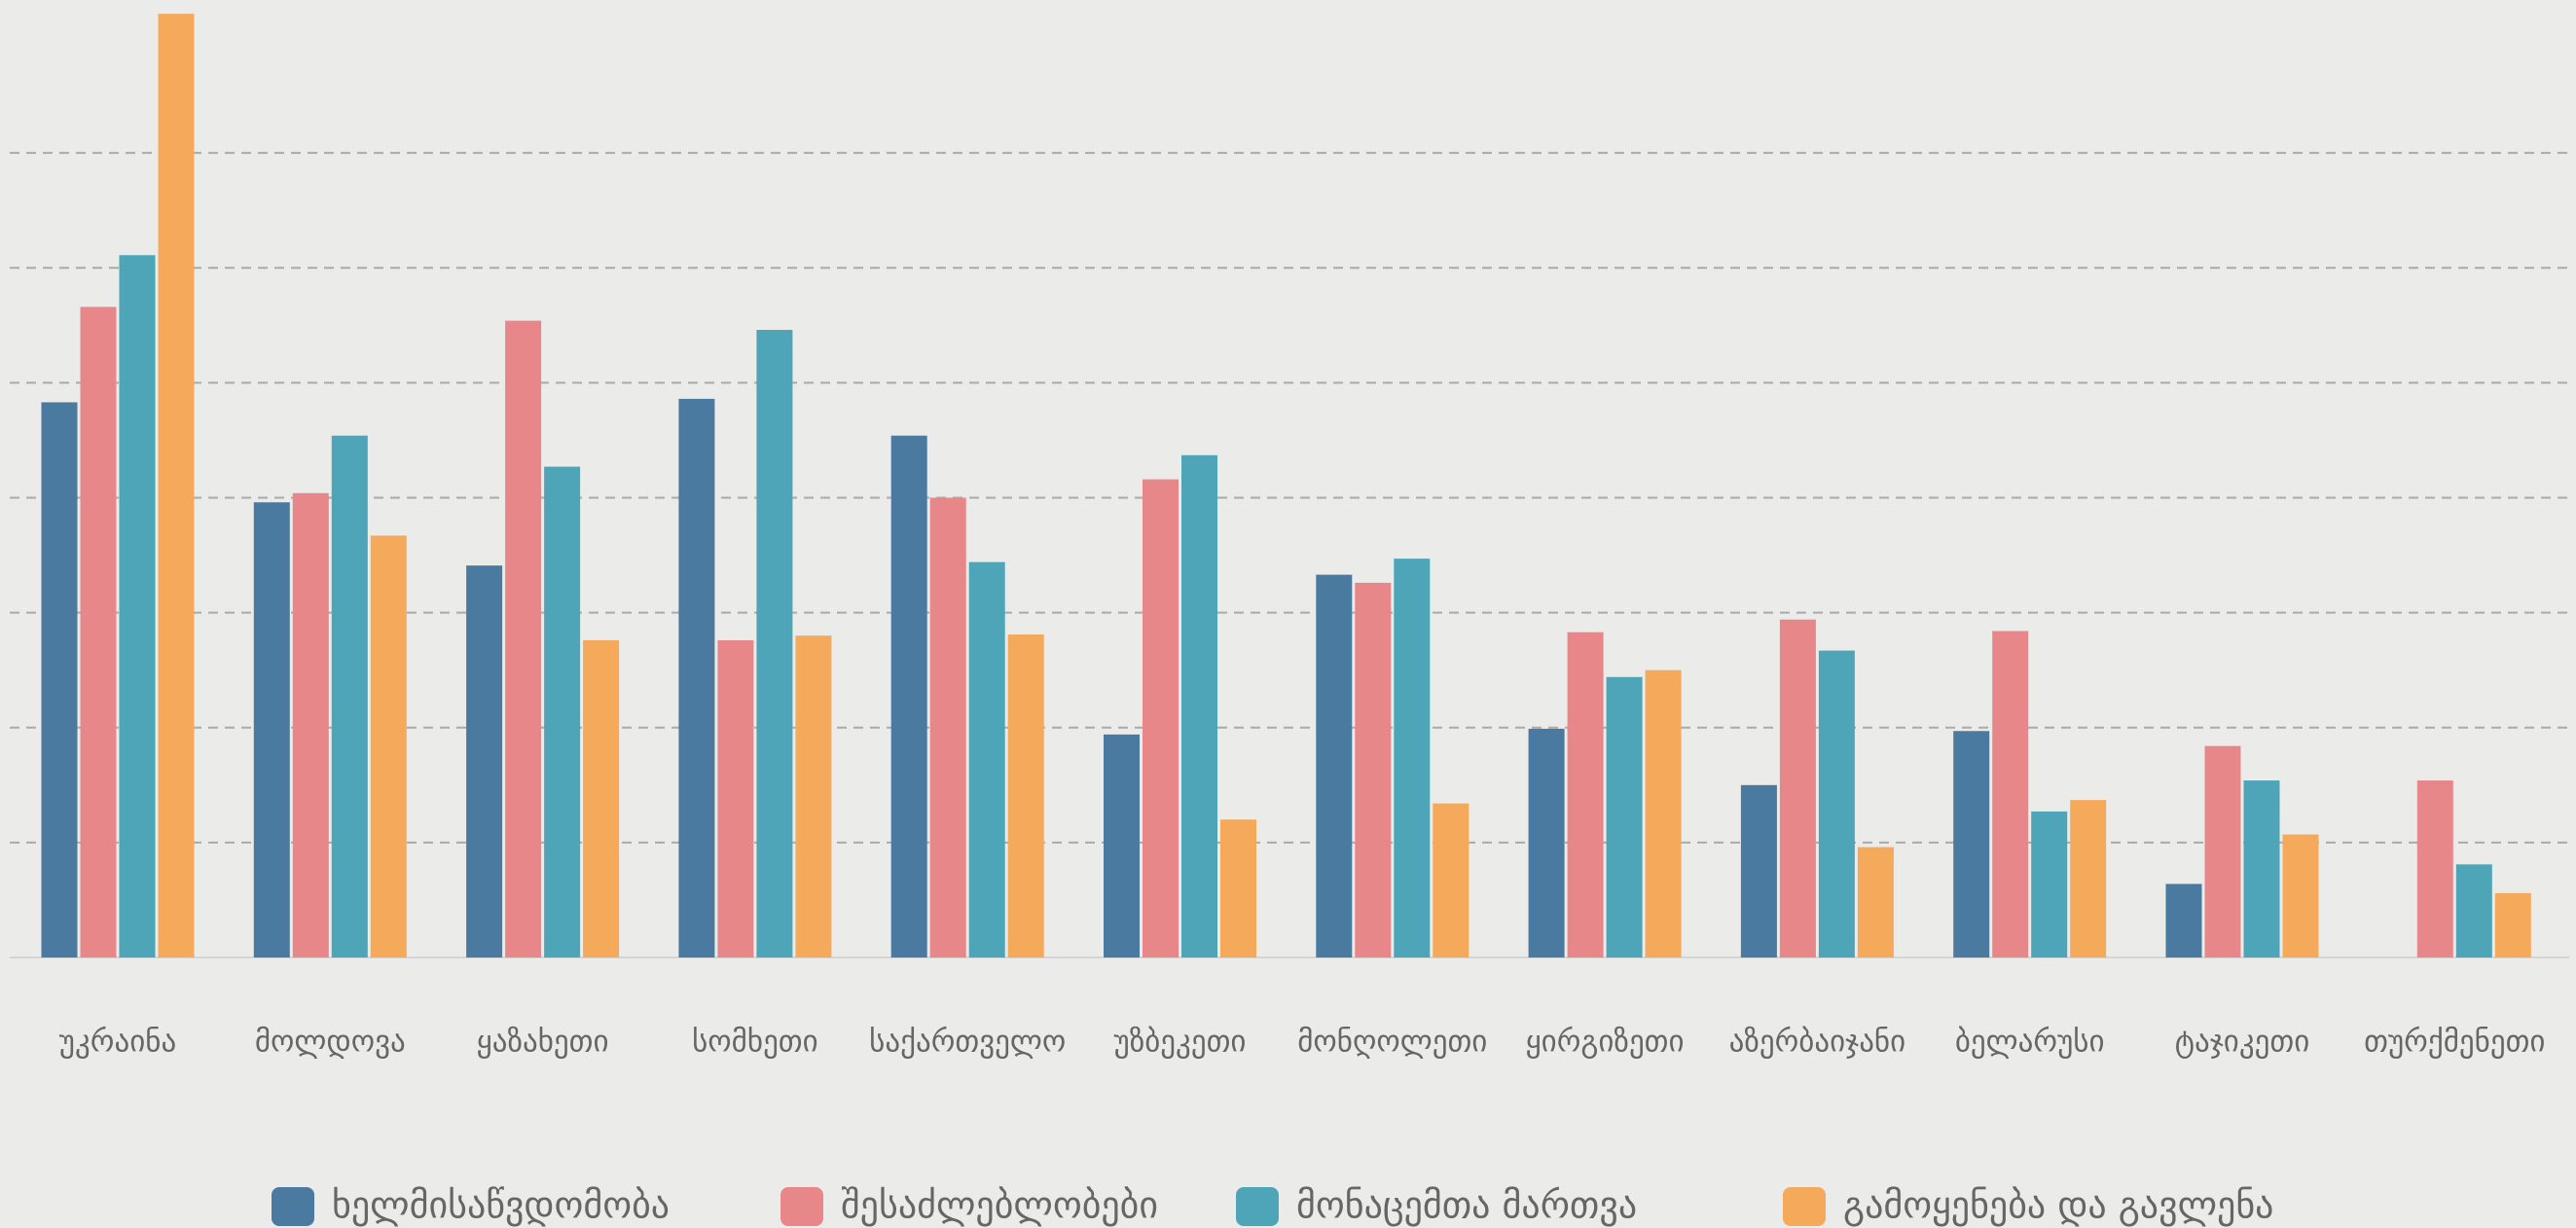 This screenshot has height=1228, width=2576. I want to click on legend-label: ხელმისაწვდომობა, so click(501, 1205).